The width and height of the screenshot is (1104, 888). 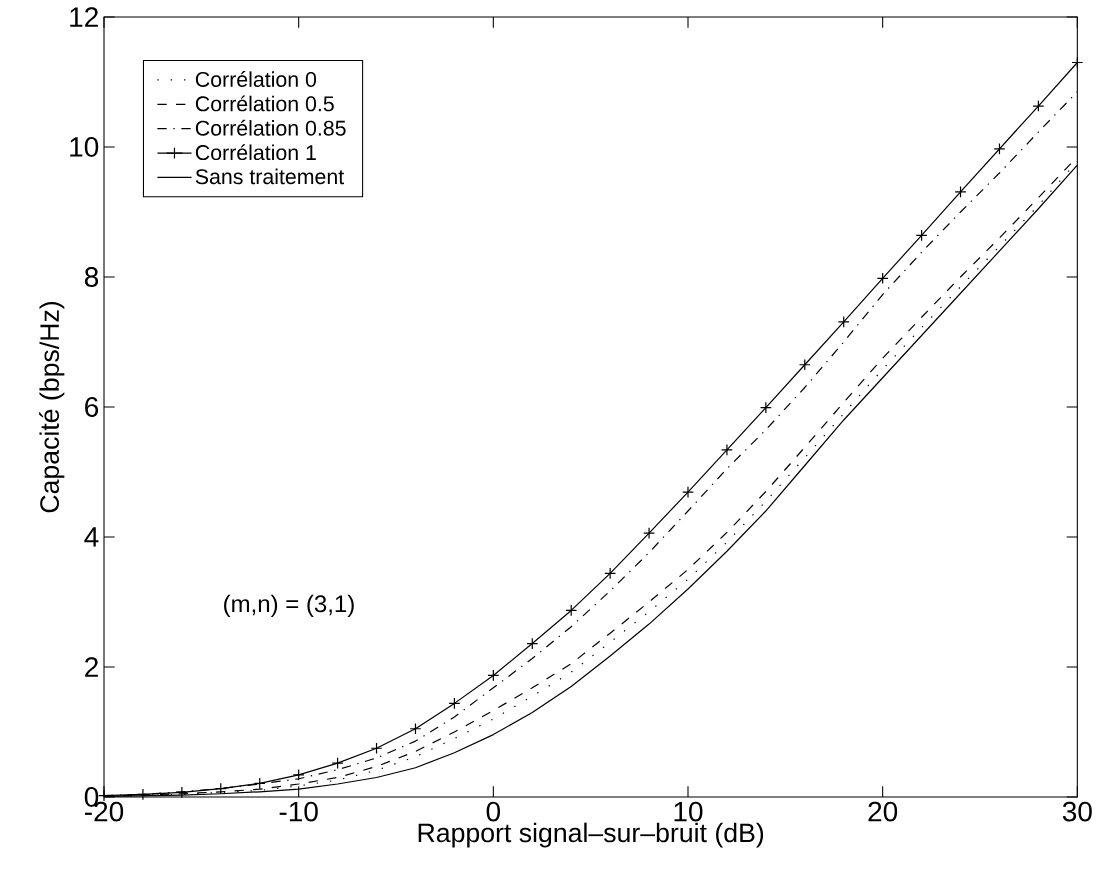 I want to click on y-tick-label: 4, so click(x=91, y=537).